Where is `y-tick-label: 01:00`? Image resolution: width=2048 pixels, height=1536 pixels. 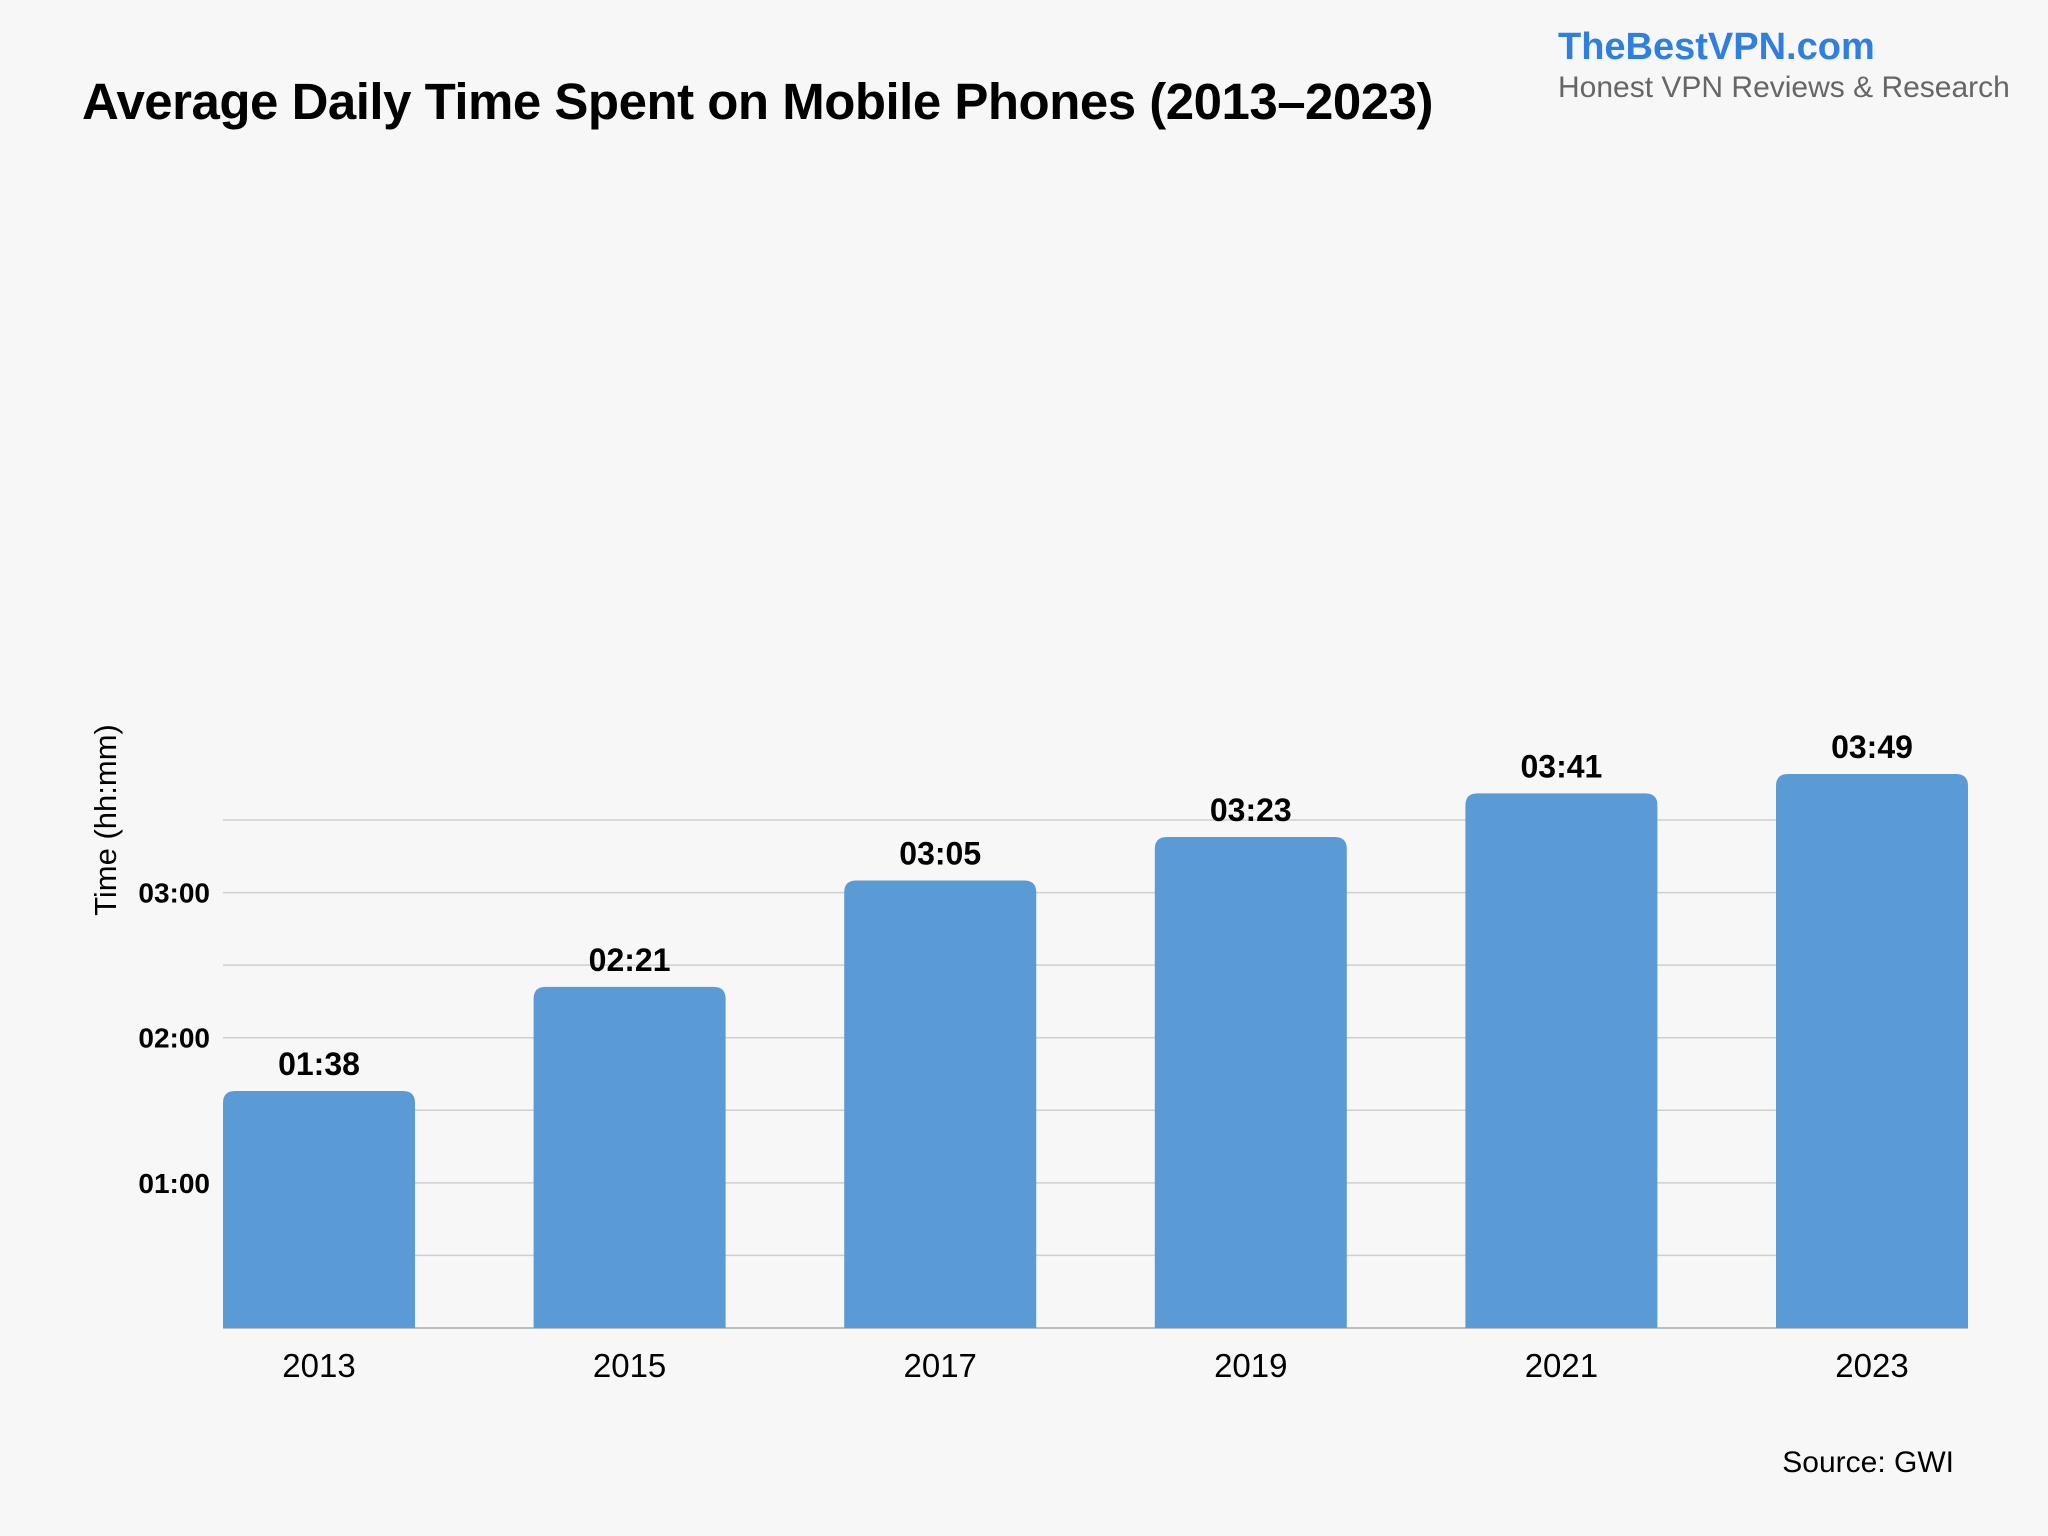
y-tick-label: 01:00 is located at coordinates (174, 1183).